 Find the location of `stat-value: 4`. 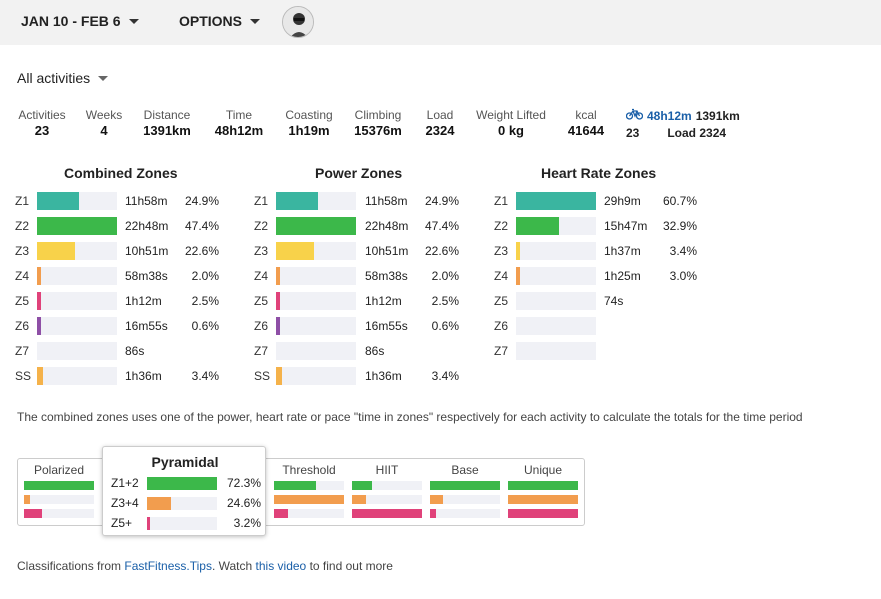

stat-value: 4 is located at coordinates (104, 130).